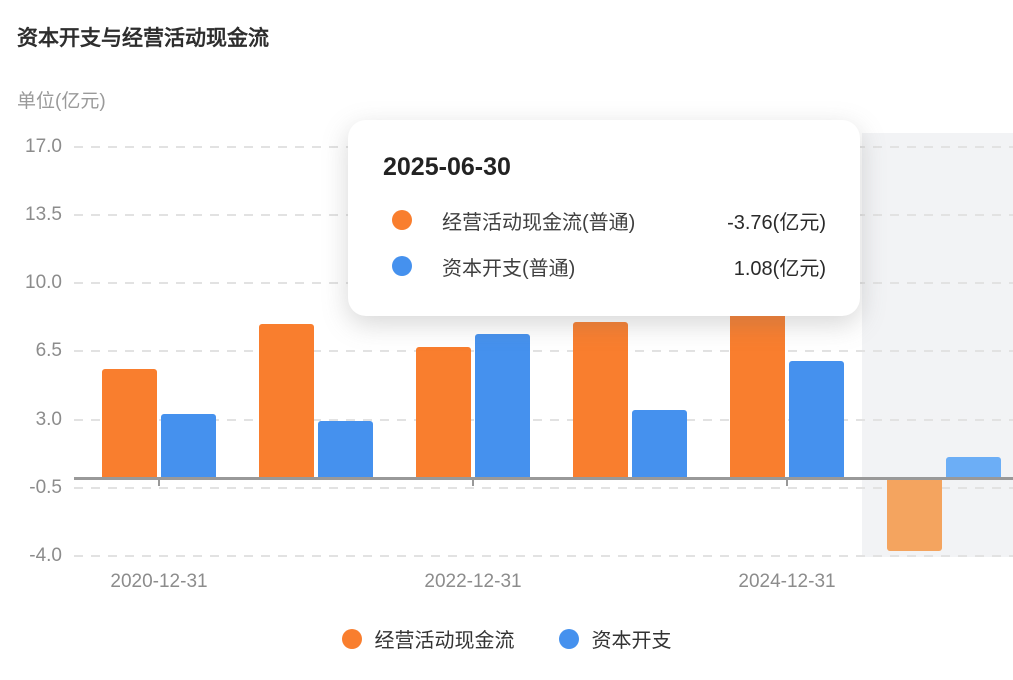  I want to click on tooltip-row: 资本开支(普通) 1.08(亿元), so click(604, 266).